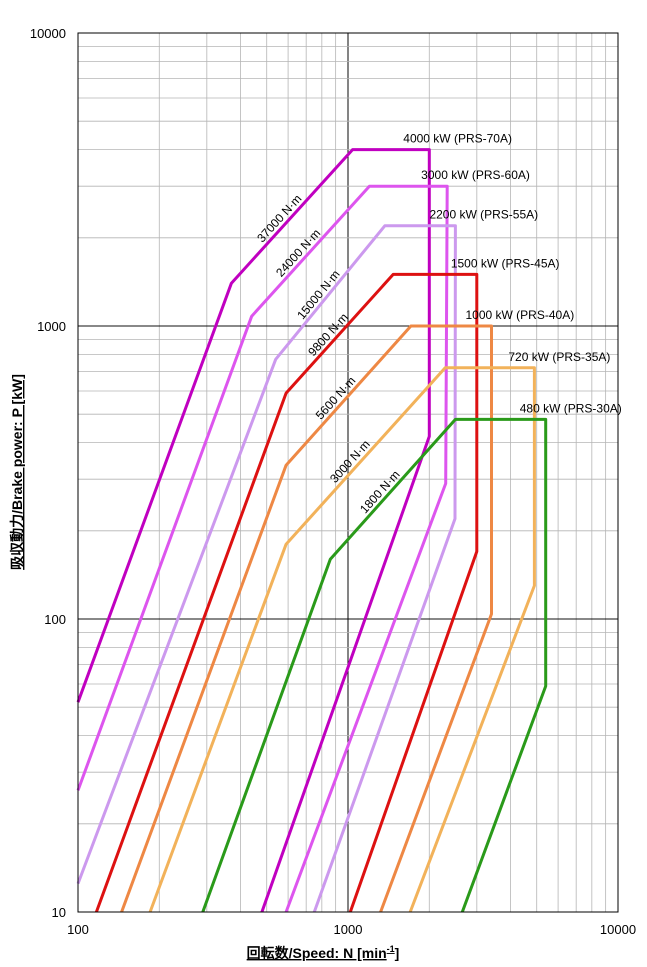  What do you see at coordinates (17, 472) in the screenshot?
I see `y-axis-title: 吸収動力/Brake power: P [kW]` at bounding box center [17, 472].